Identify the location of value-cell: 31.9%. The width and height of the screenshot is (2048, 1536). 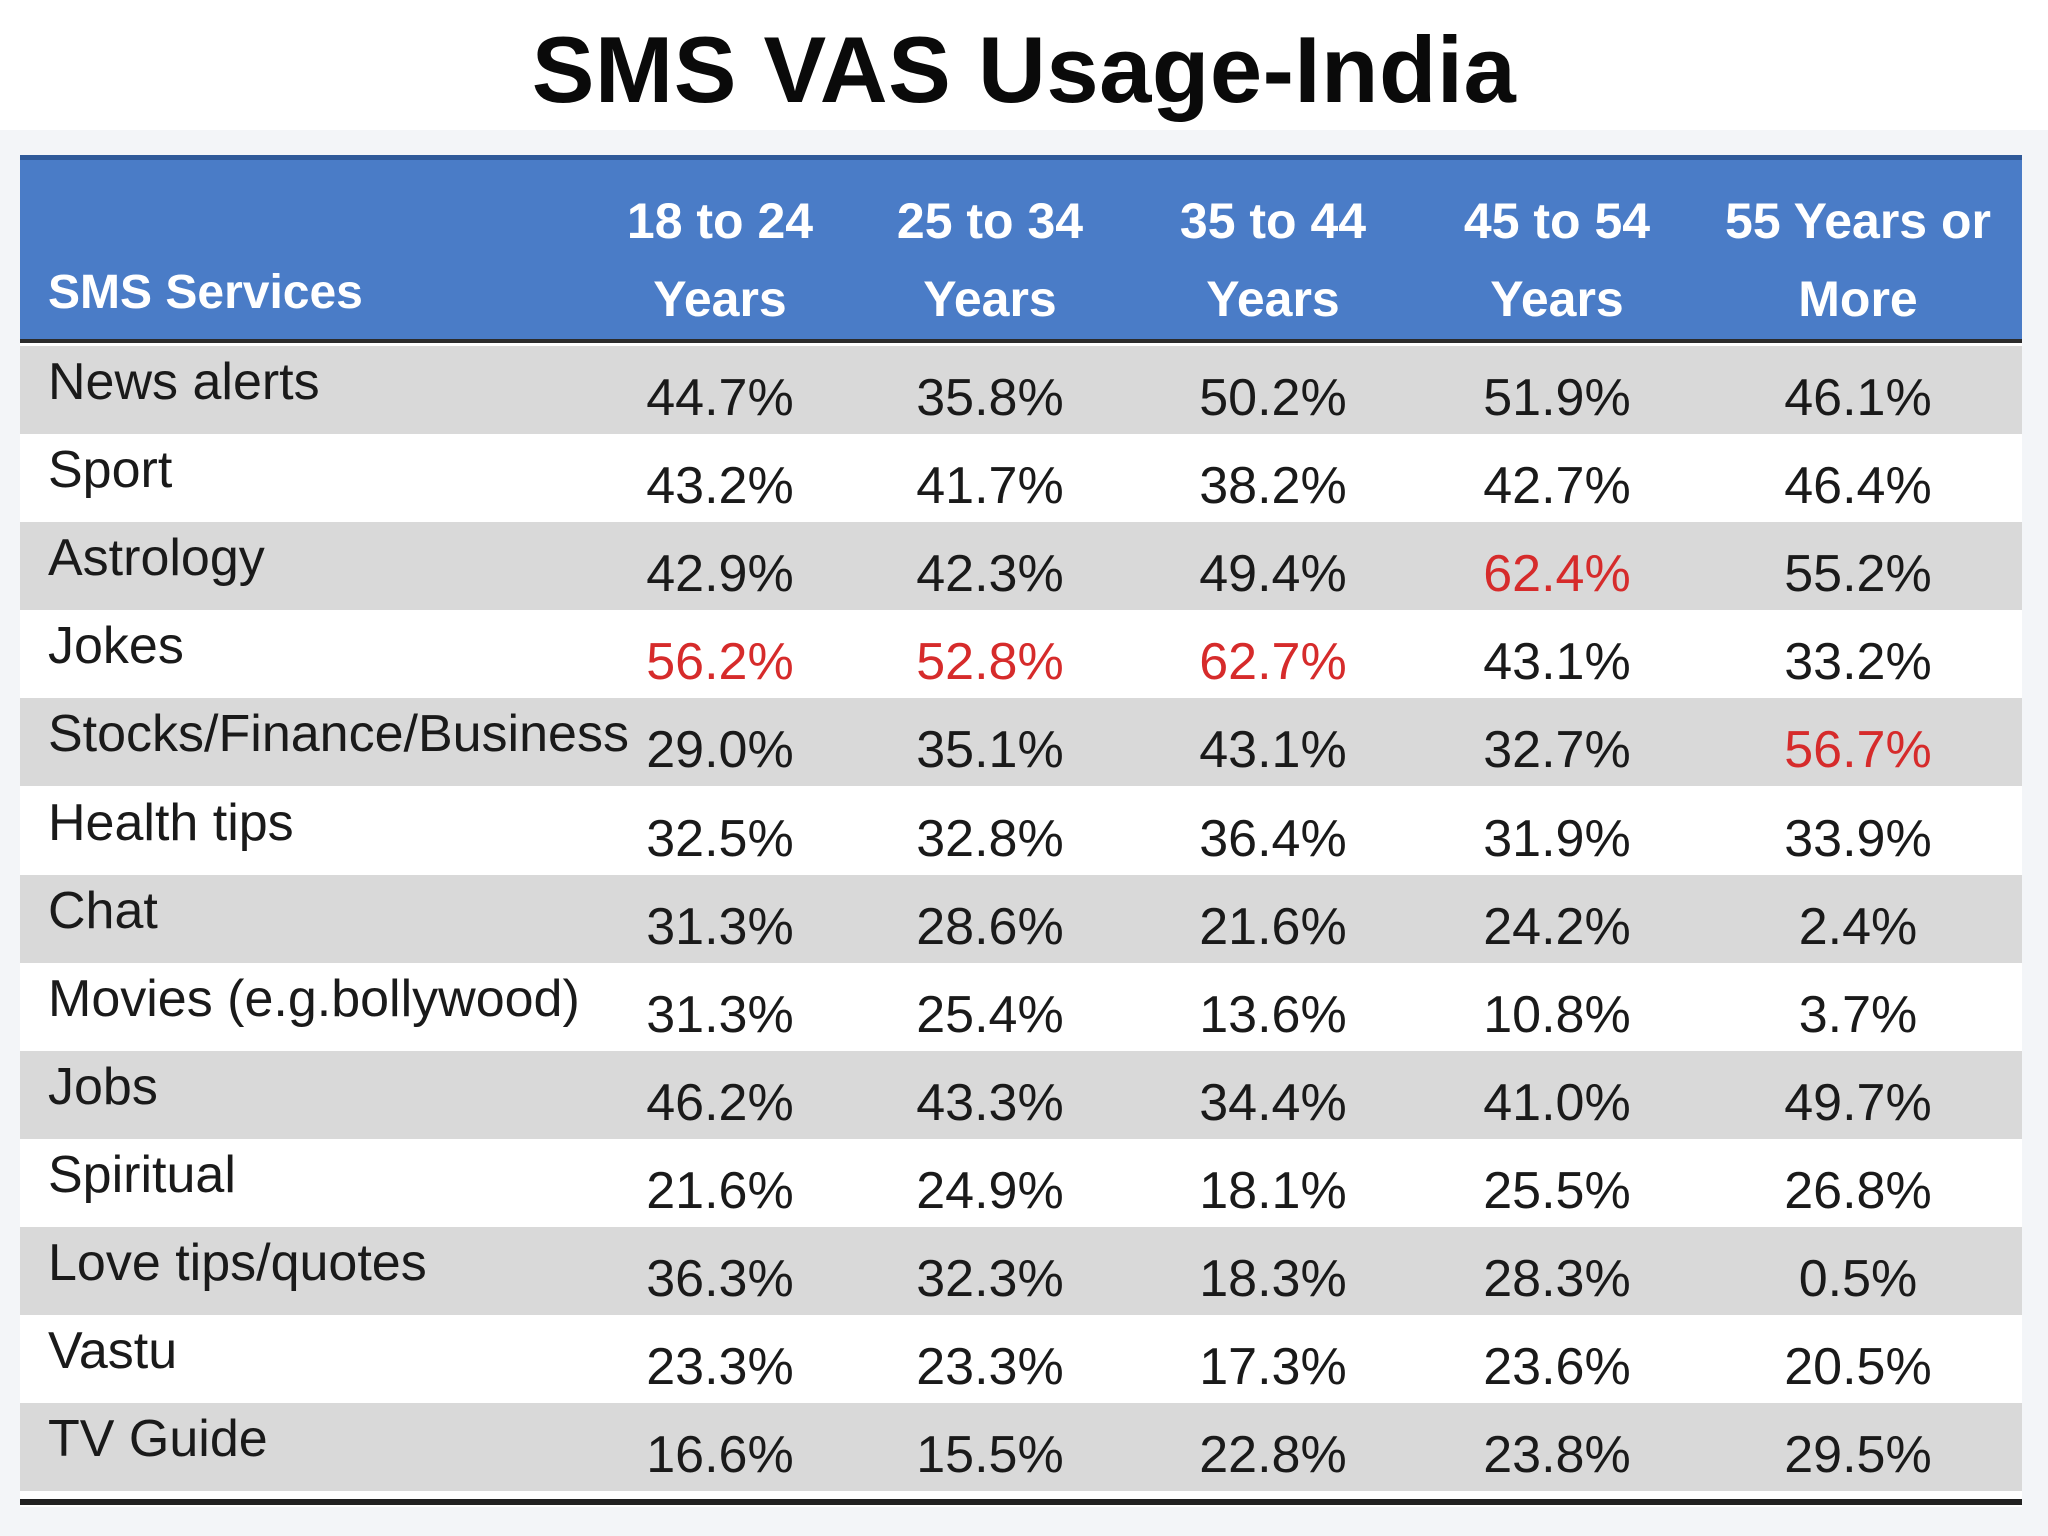
(1557, 838).